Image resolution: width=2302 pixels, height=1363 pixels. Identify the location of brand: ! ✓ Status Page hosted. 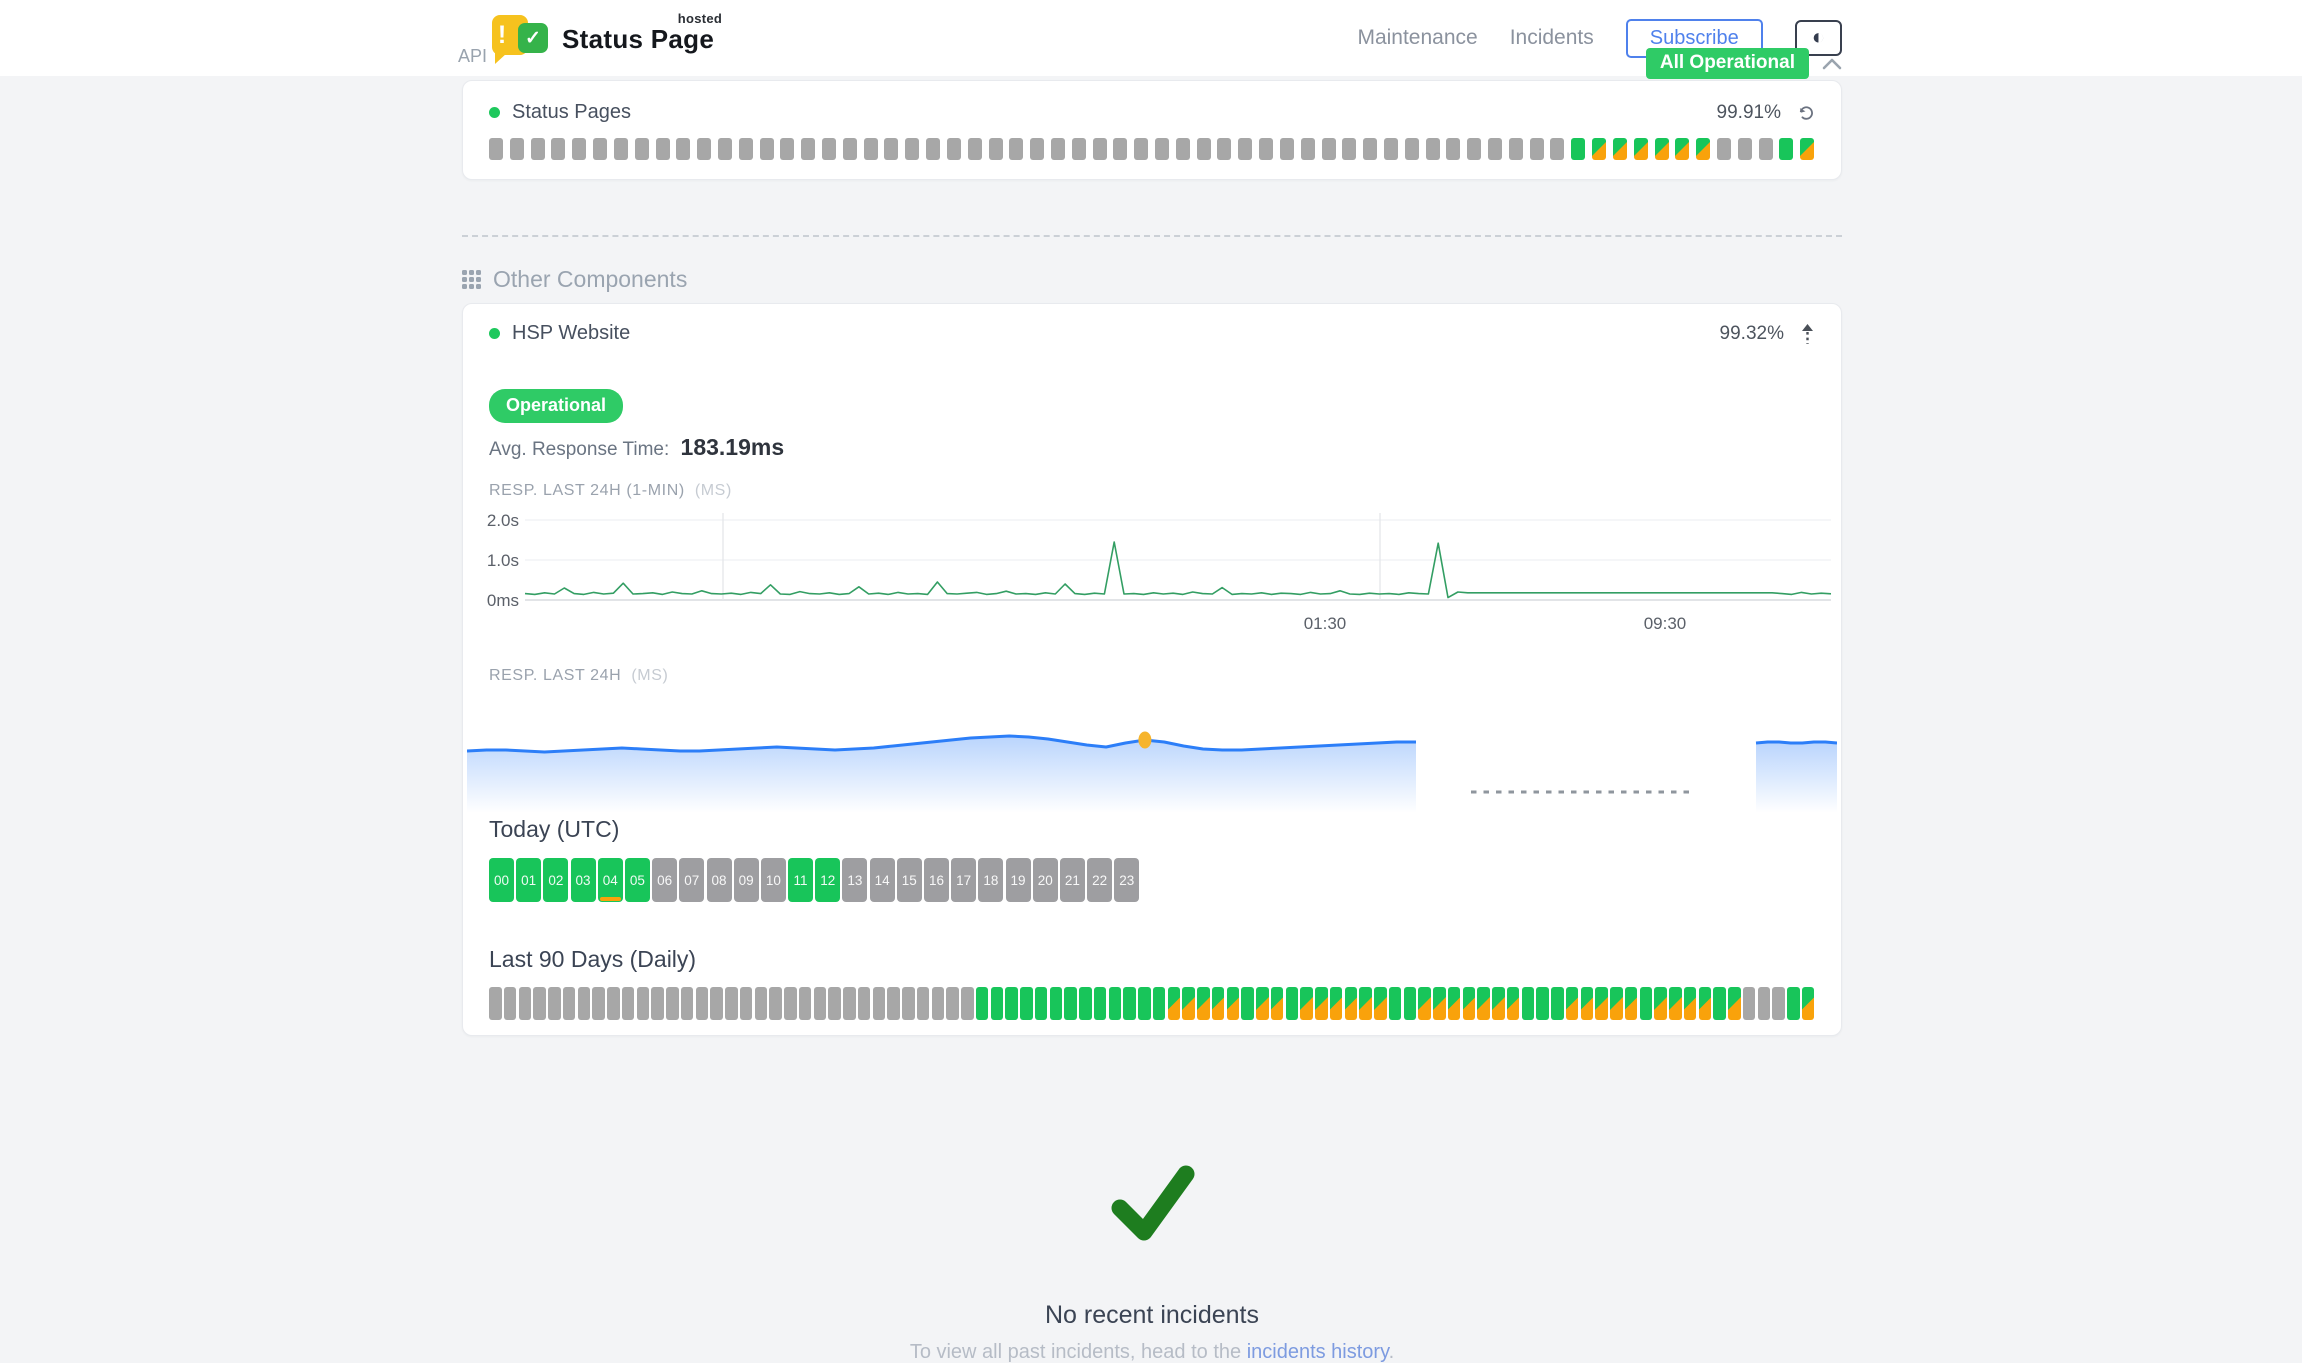
(607, 38).